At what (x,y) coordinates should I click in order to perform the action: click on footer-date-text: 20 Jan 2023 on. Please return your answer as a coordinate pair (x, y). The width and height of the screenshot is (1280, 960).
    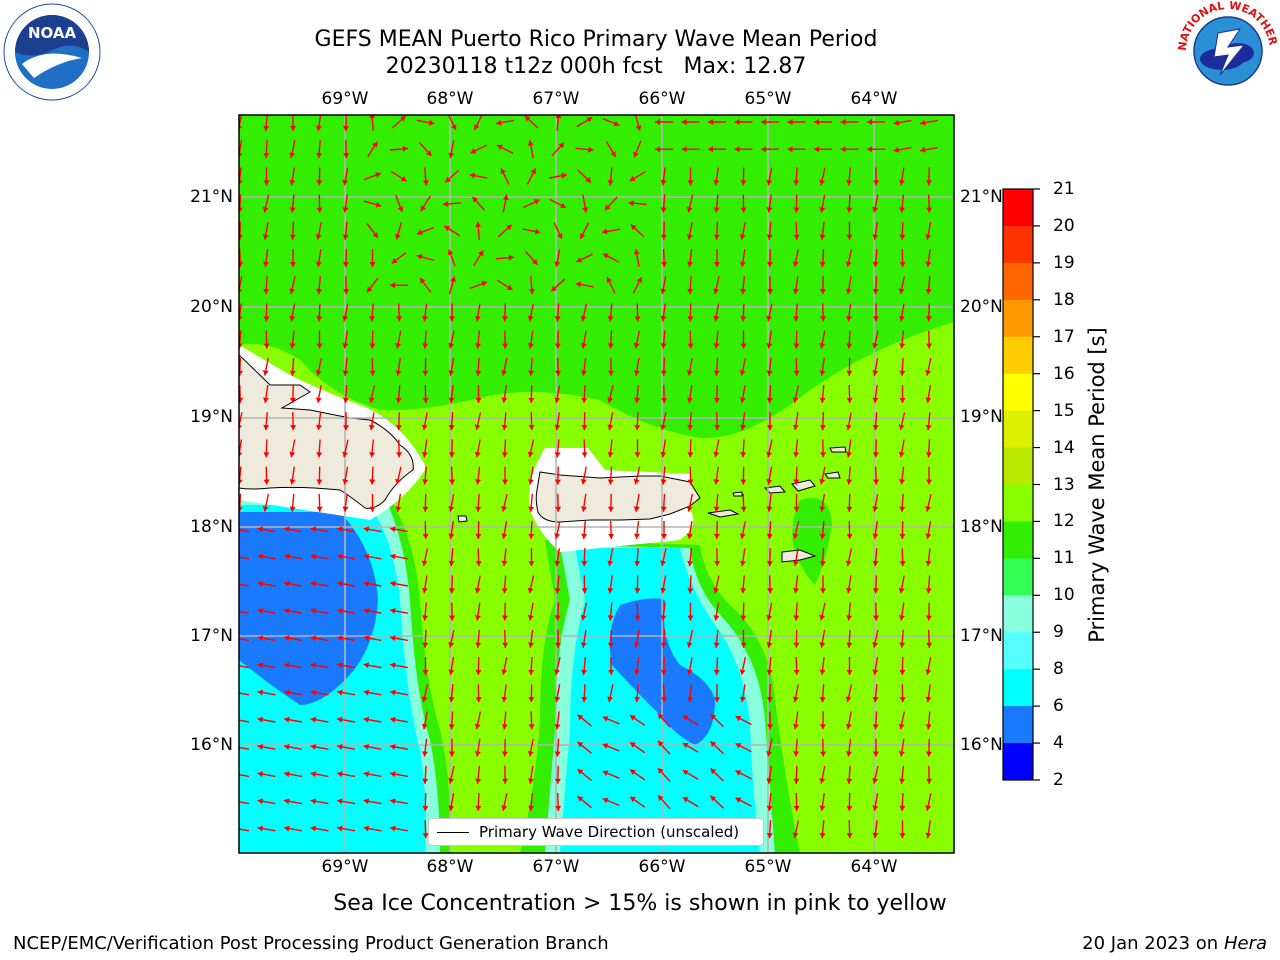
    Looking at the image, I should click on (1150, 943).